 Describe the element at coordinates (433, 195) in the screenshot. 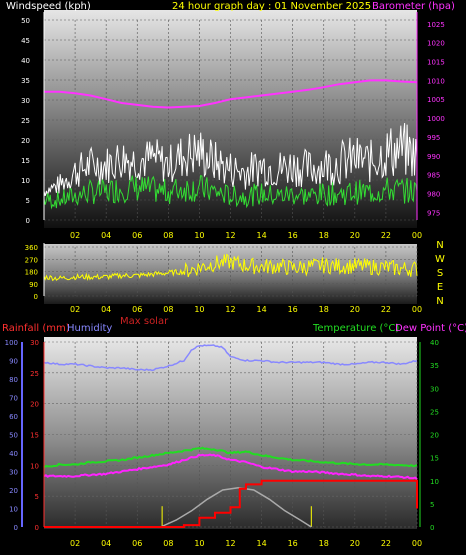

I see `barometer-tick-label: 980` at that location.